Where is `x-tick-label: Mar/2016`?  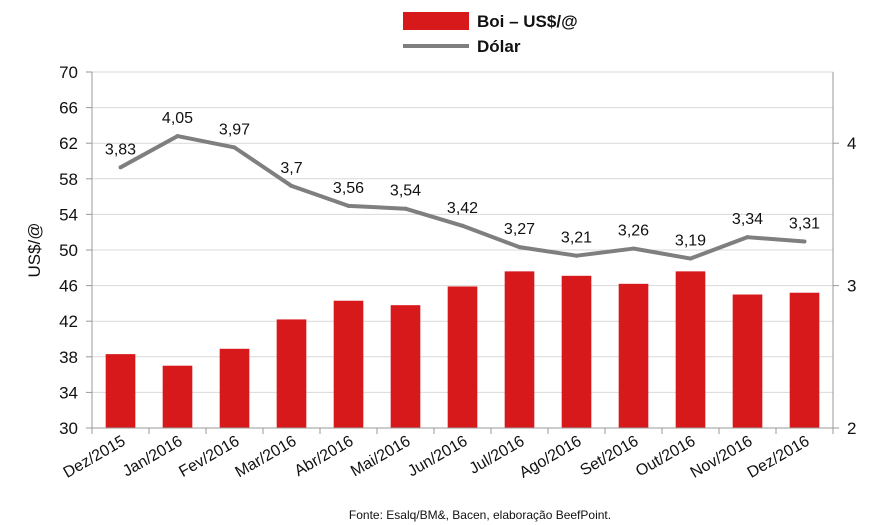
x-tick-label: Mar/2016 is located at coordinates (265, 457).